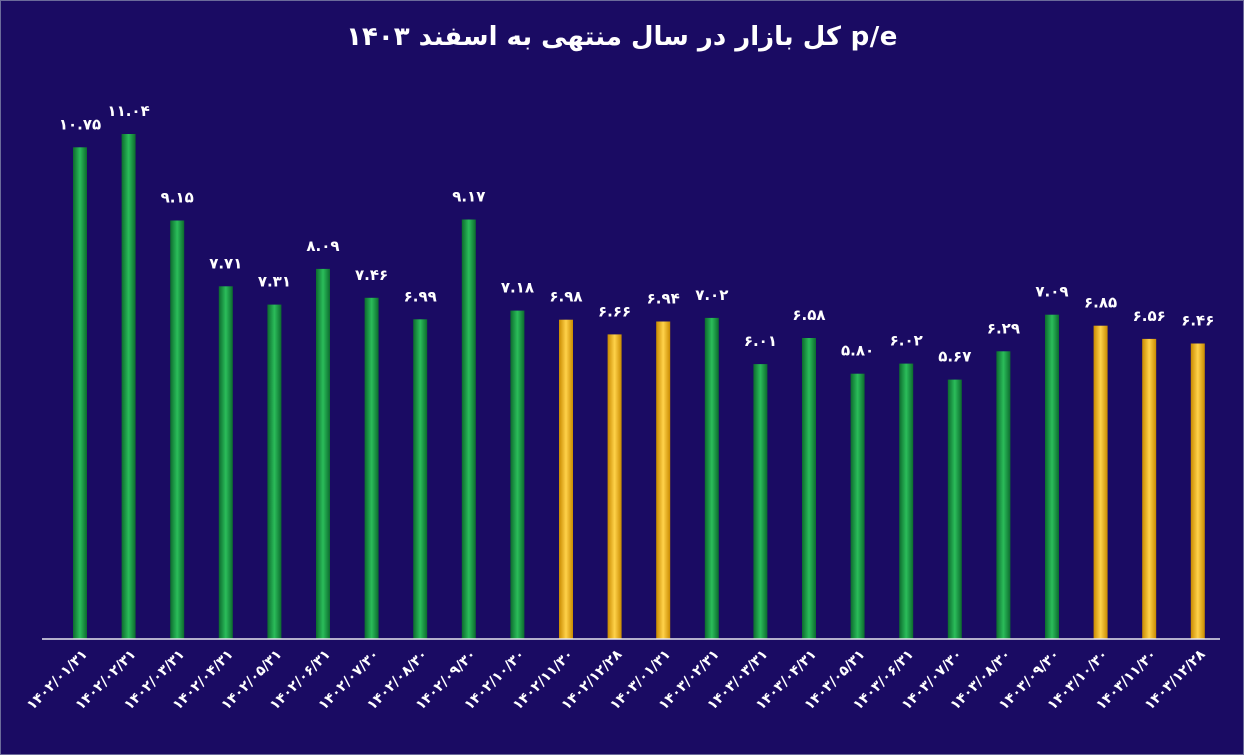 This screenshot has width=1244, height=755. Describe the element at coordinates (614, 311) in the screenshot. I see `data-label-12: ۶.۶۶` at that location.